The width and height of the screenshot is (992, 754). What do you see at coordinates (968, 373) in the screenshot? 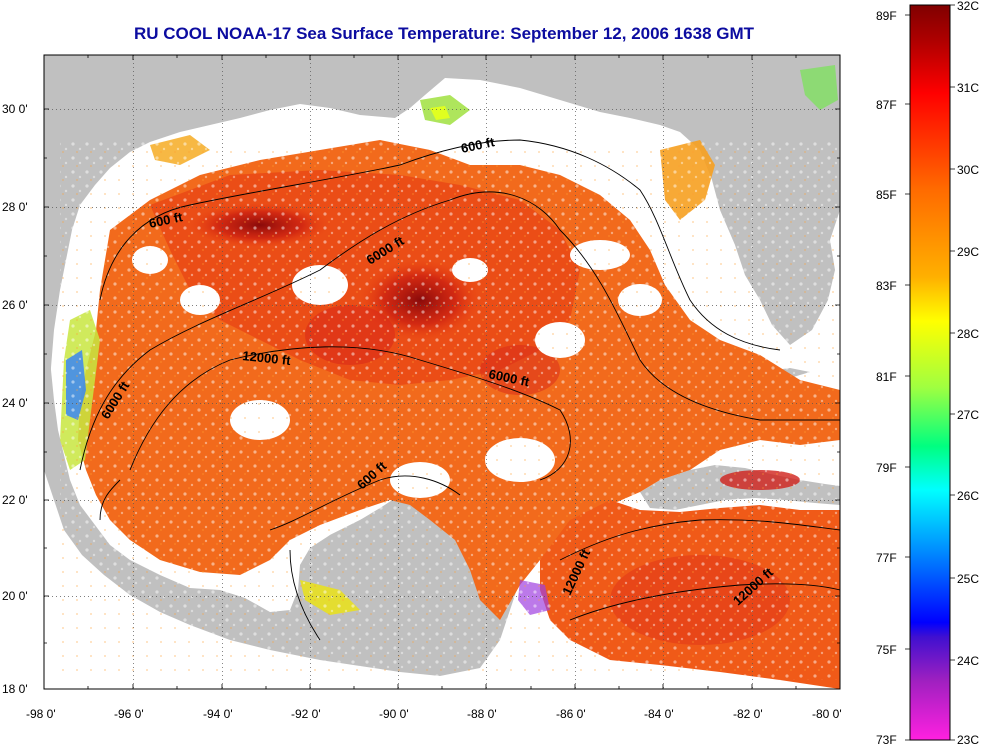
I see `colorbar-celsius-labels: 32C 31C 30C 29C 28C 27C 26C 25C 24C 23C` at bounding box center [968, 373].